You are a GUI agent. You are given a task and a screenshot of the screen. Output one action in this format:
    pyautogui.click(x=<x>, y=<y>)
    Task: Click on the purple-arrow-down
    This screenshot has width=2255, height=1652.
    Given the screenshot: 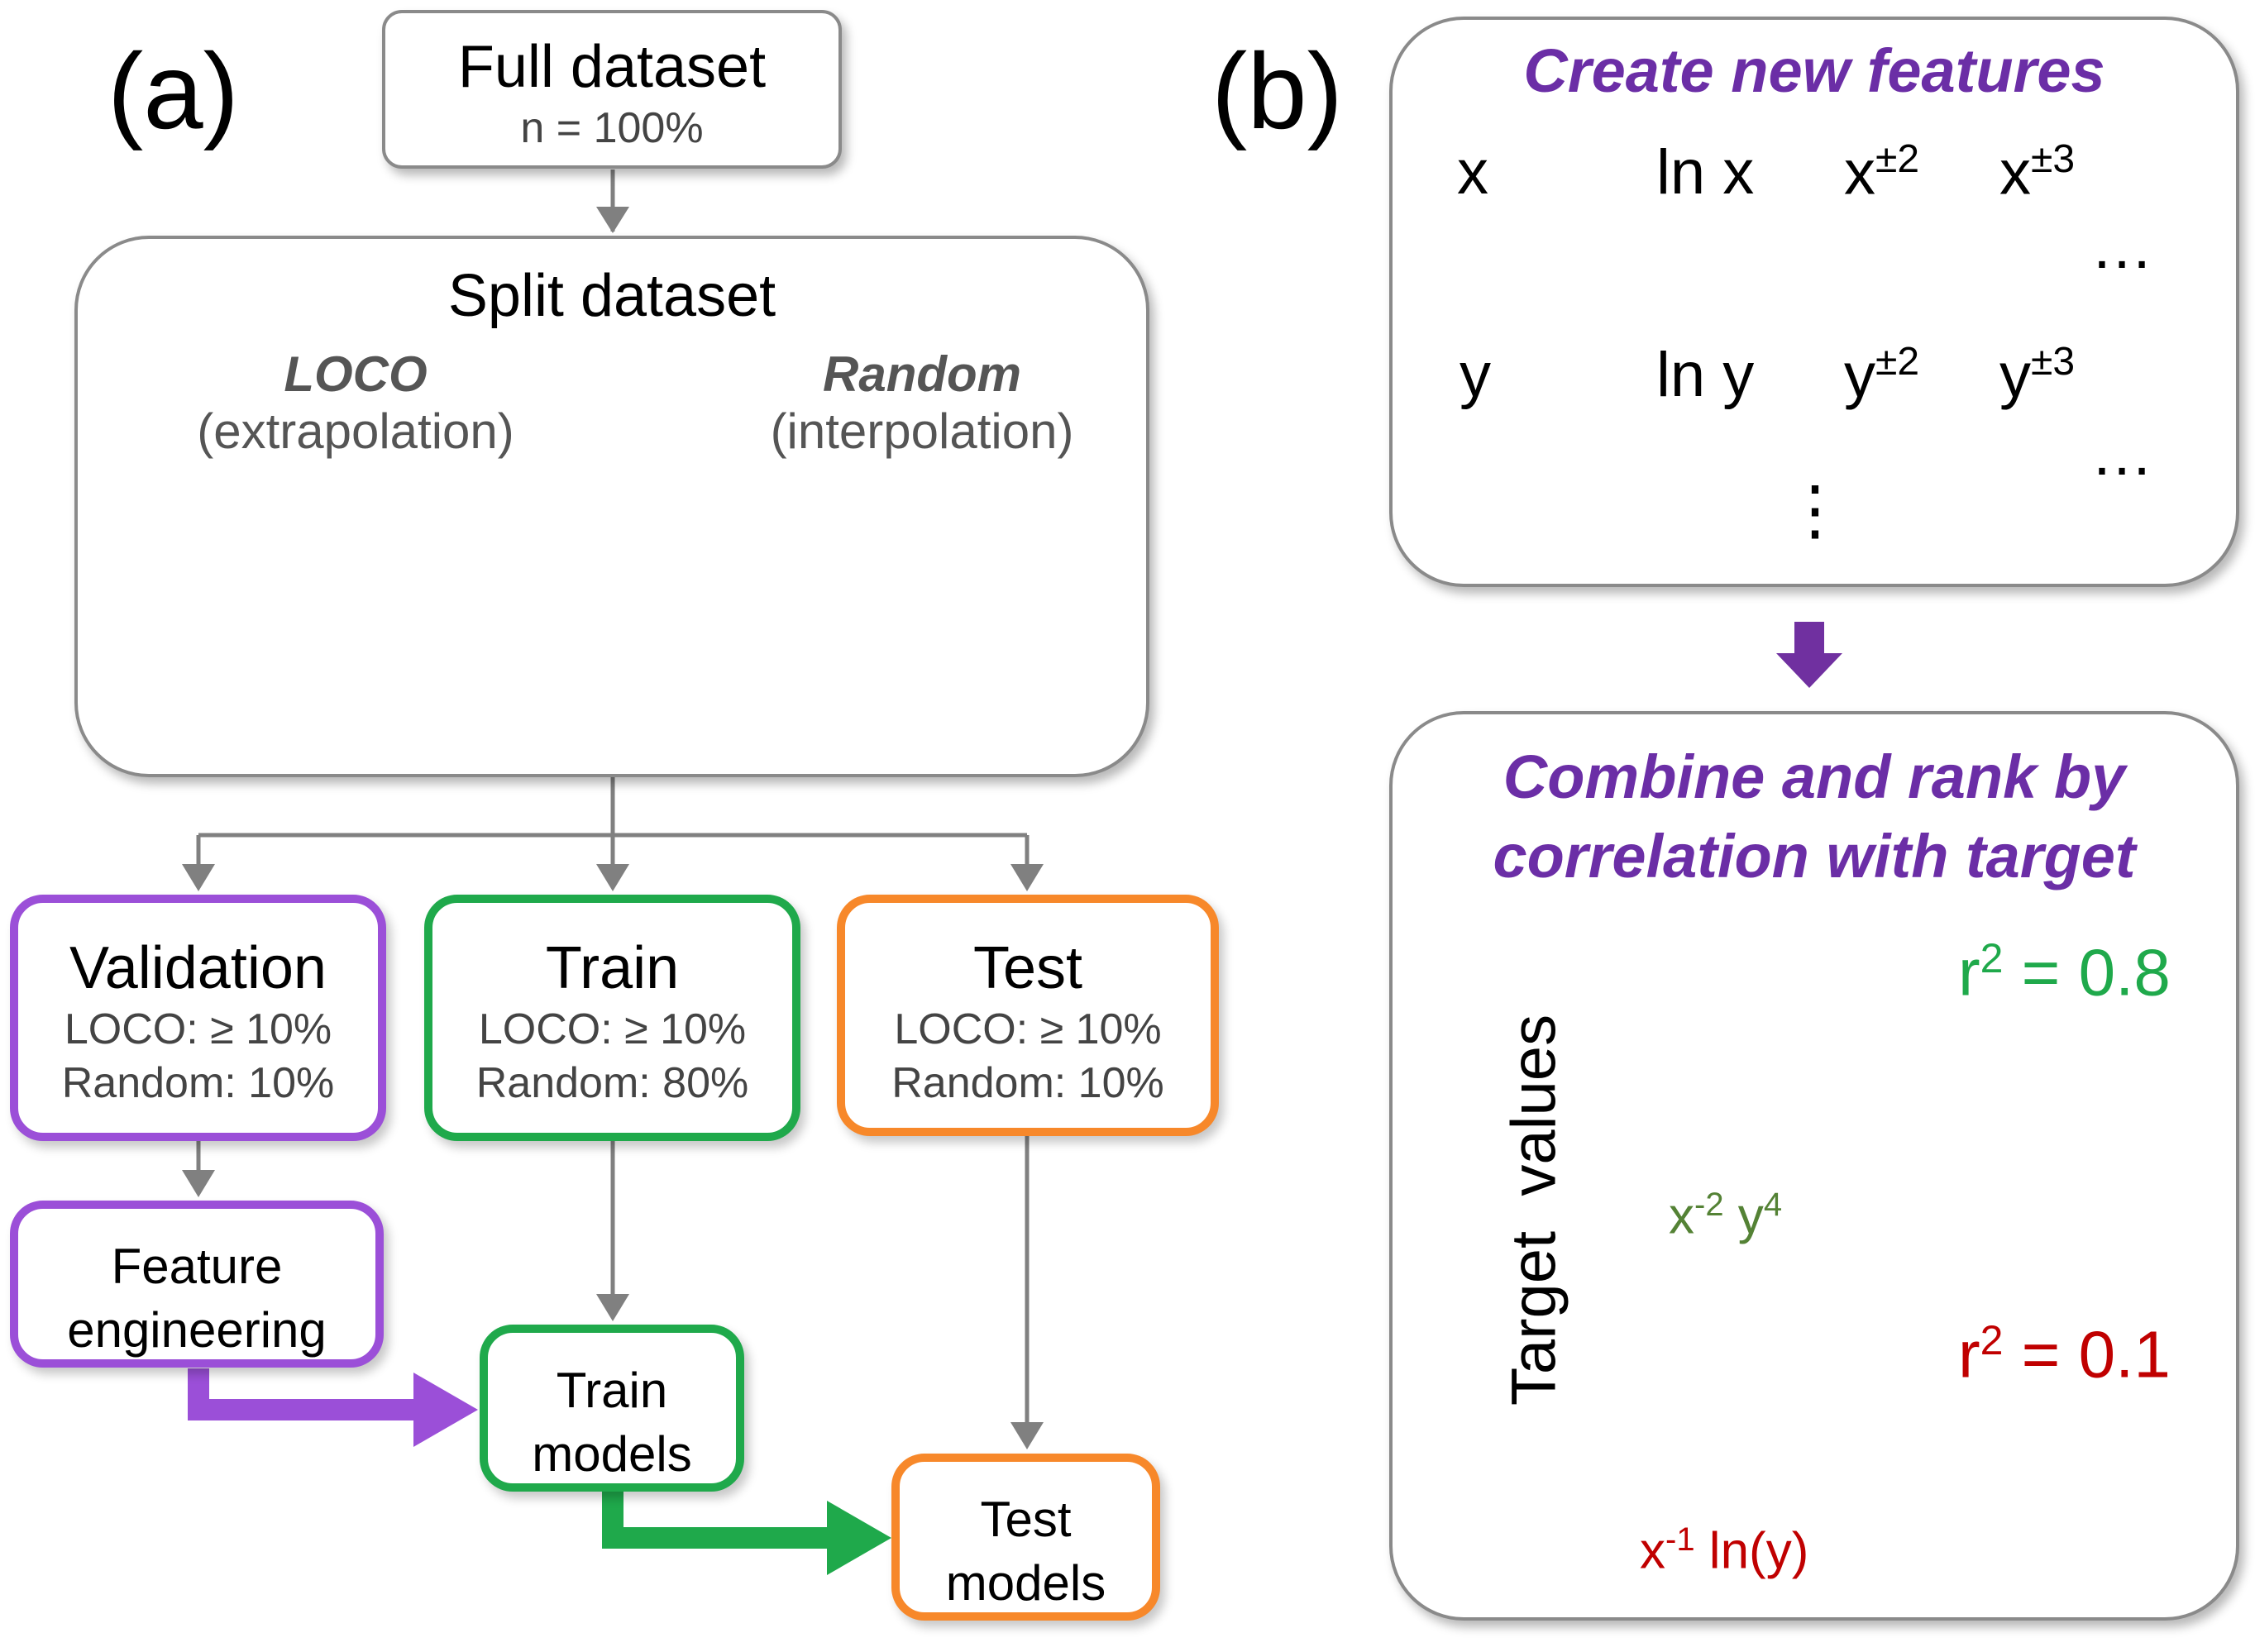 What is the action you would take?
    pyautogui.click(x=1809, y=655)
    